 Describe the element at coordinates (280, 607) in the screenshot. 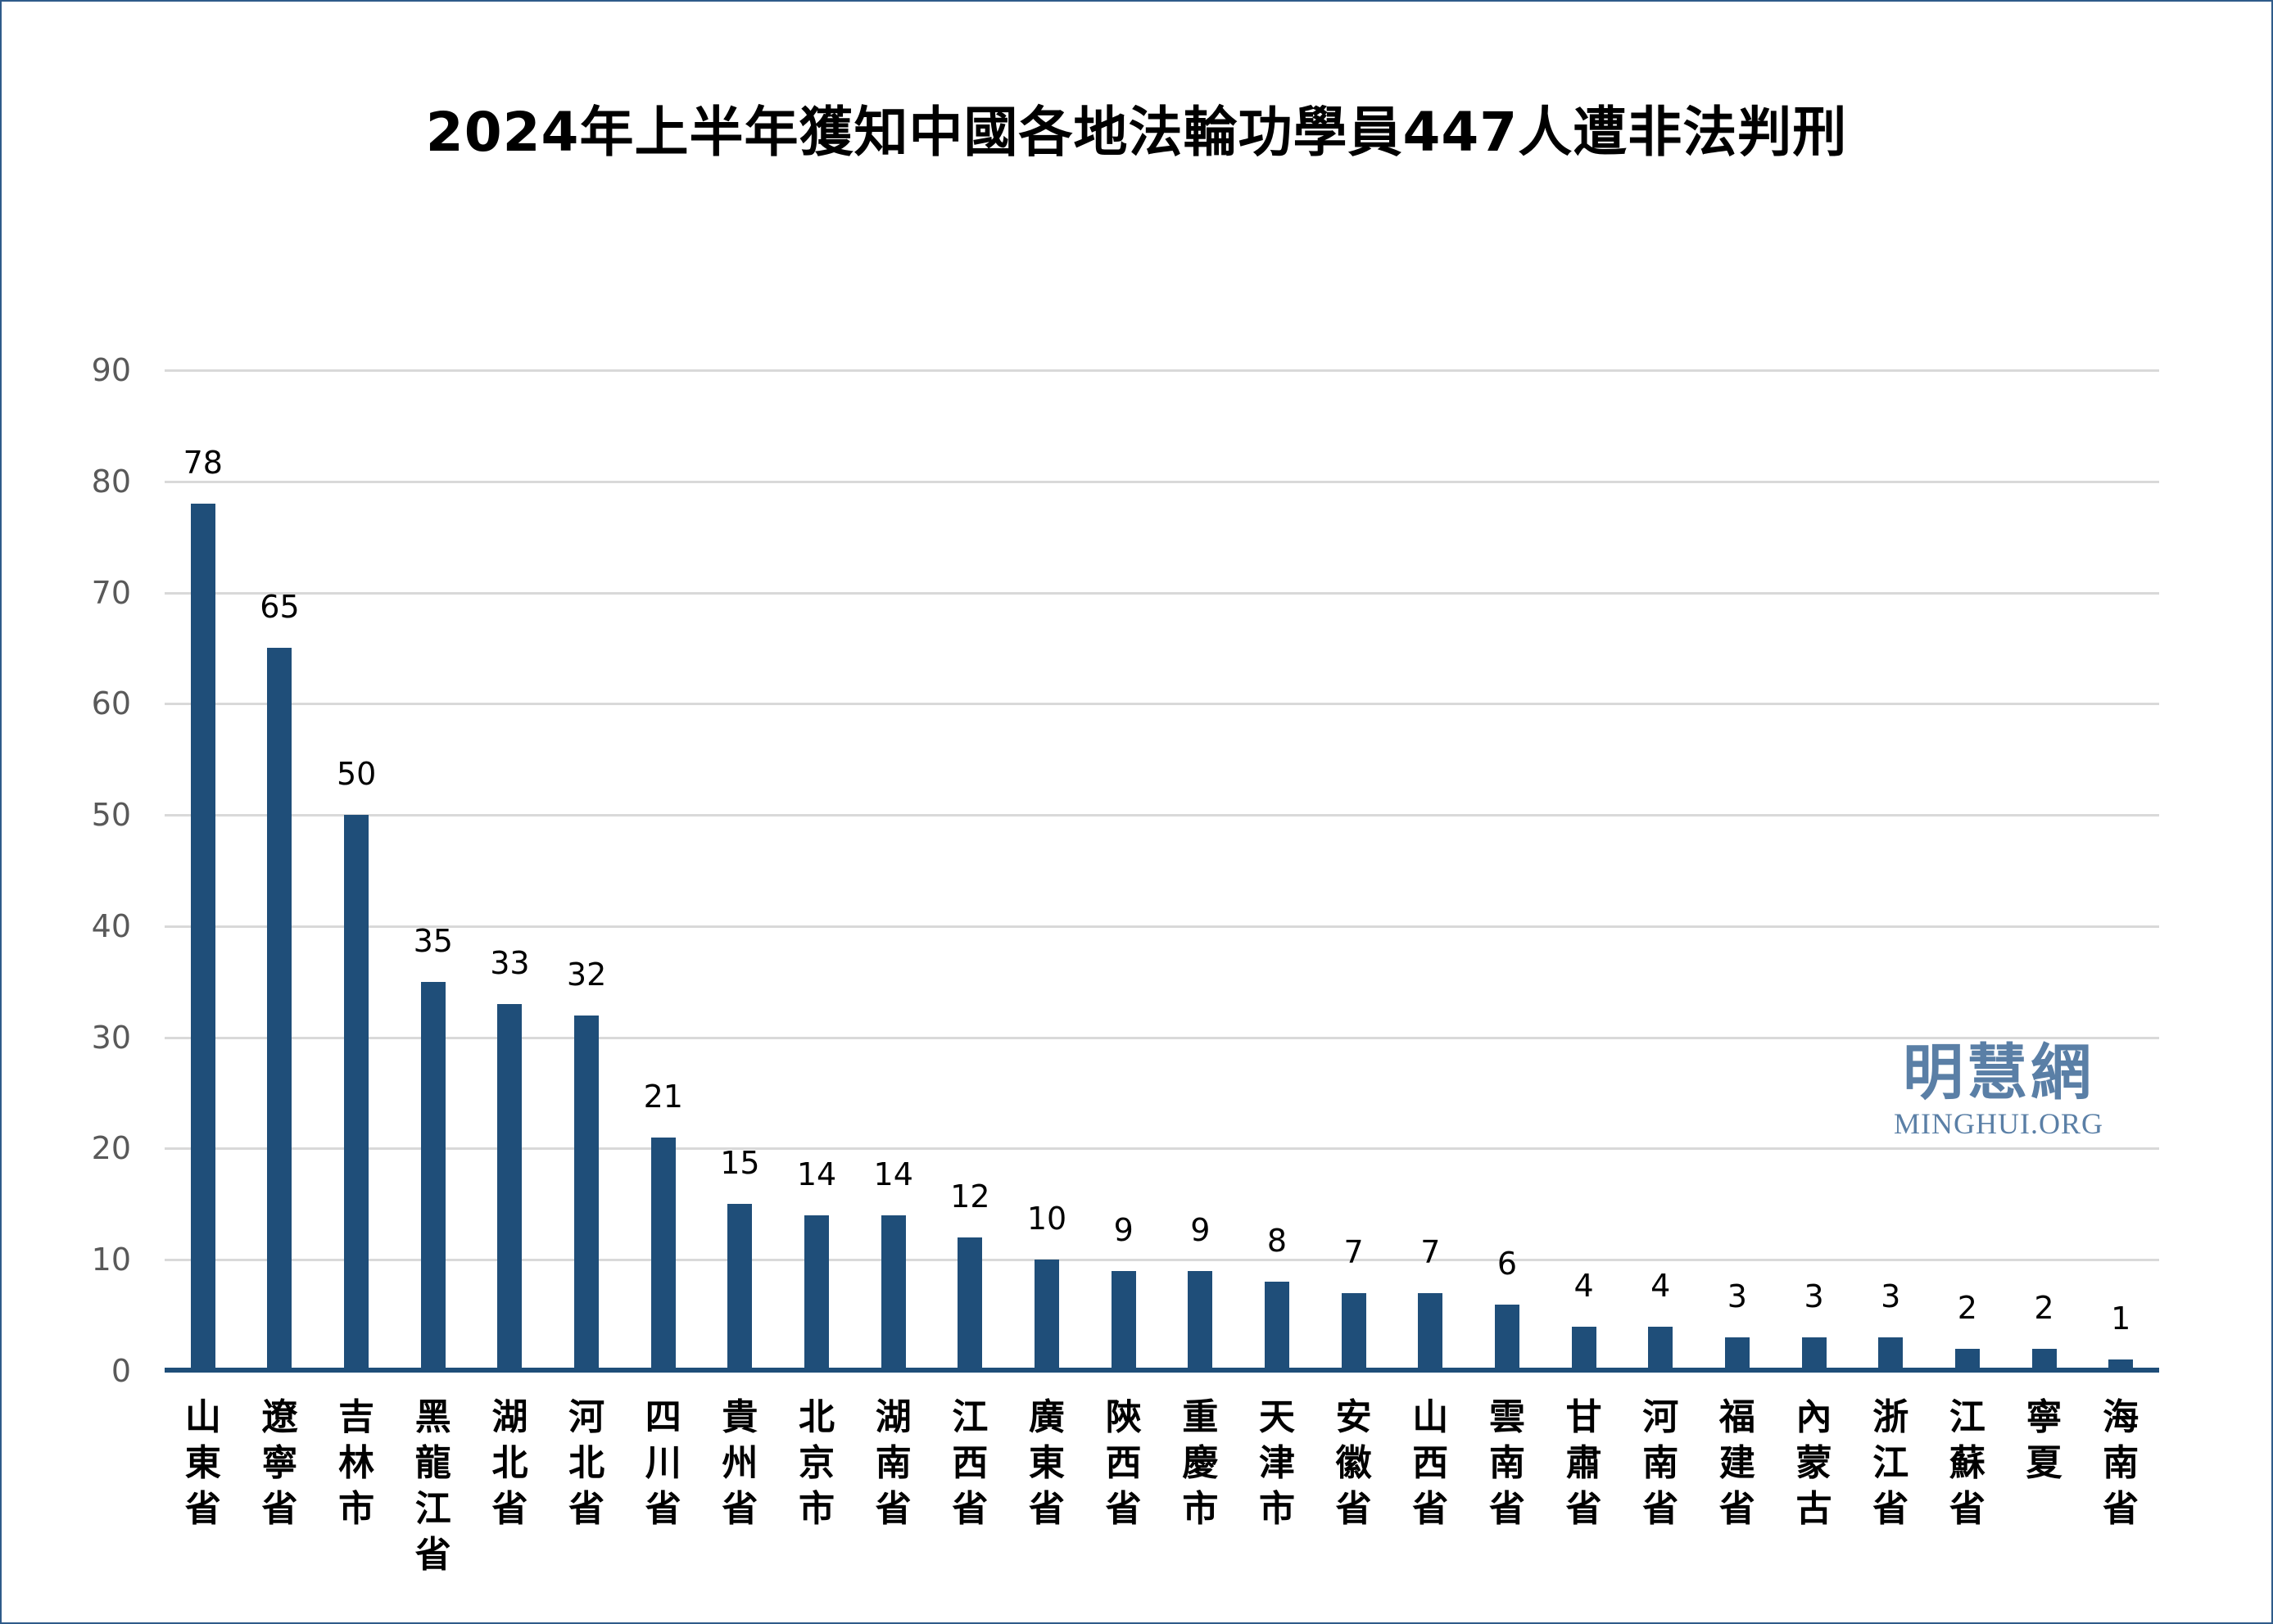

I see `data-label: 65` at that location.